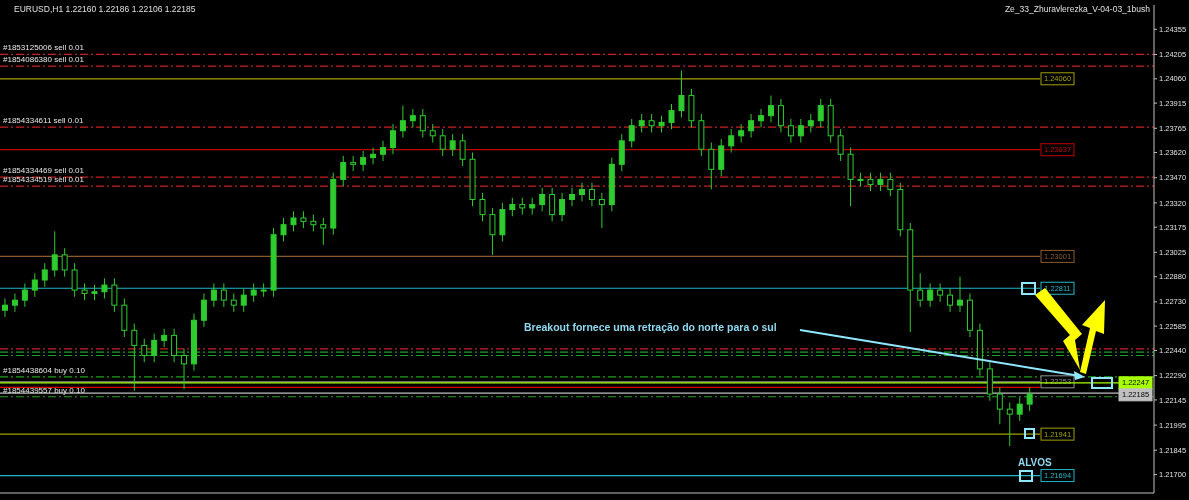 The image size is (1189, 500). Describe the element at coordinates (44, 390) in the screenshot. I see `ref-line-label: #1854439557 buy 0.10` at that location.